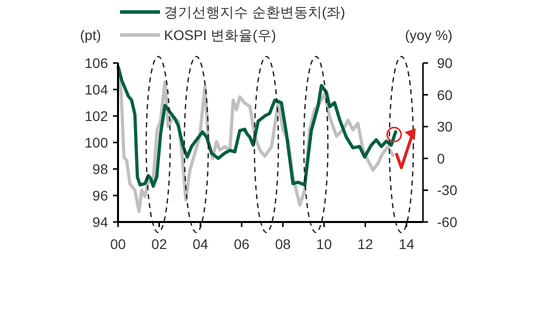 The width and height of the screenshot is (545, 325). Describe the element at coordinates (159, 244) in the screenshot. I see `x-tick-label: 02` at that location.